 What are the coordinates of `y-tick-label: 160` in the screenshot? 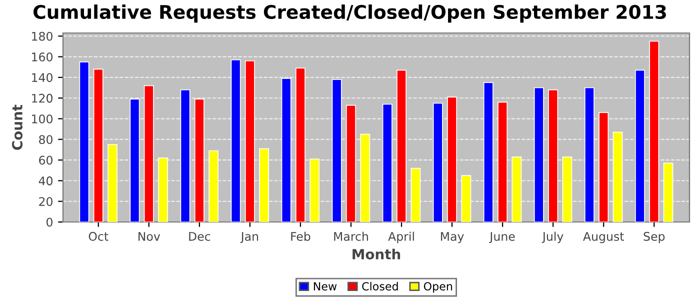 It's located at (42, 57).